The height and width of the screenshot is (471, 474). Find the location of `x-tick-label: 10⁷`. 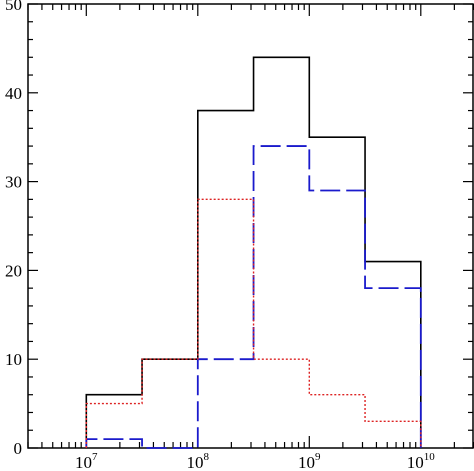

x-tick-label: 10⁷ is located at coordinates (86, 461).